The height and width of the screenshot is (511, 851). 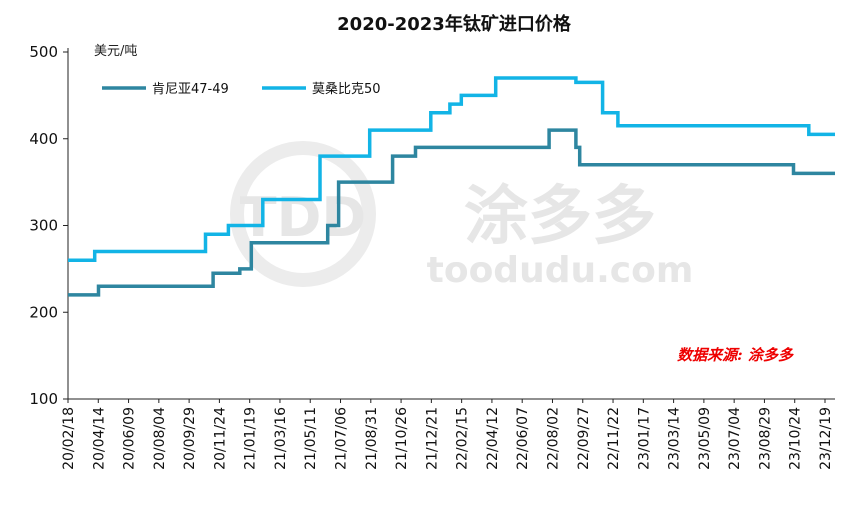 What do you see at coordinates (826, 438) in the screenshot?
I see `x-tick-label: 23/12/19` at bounding box center [826, 438].